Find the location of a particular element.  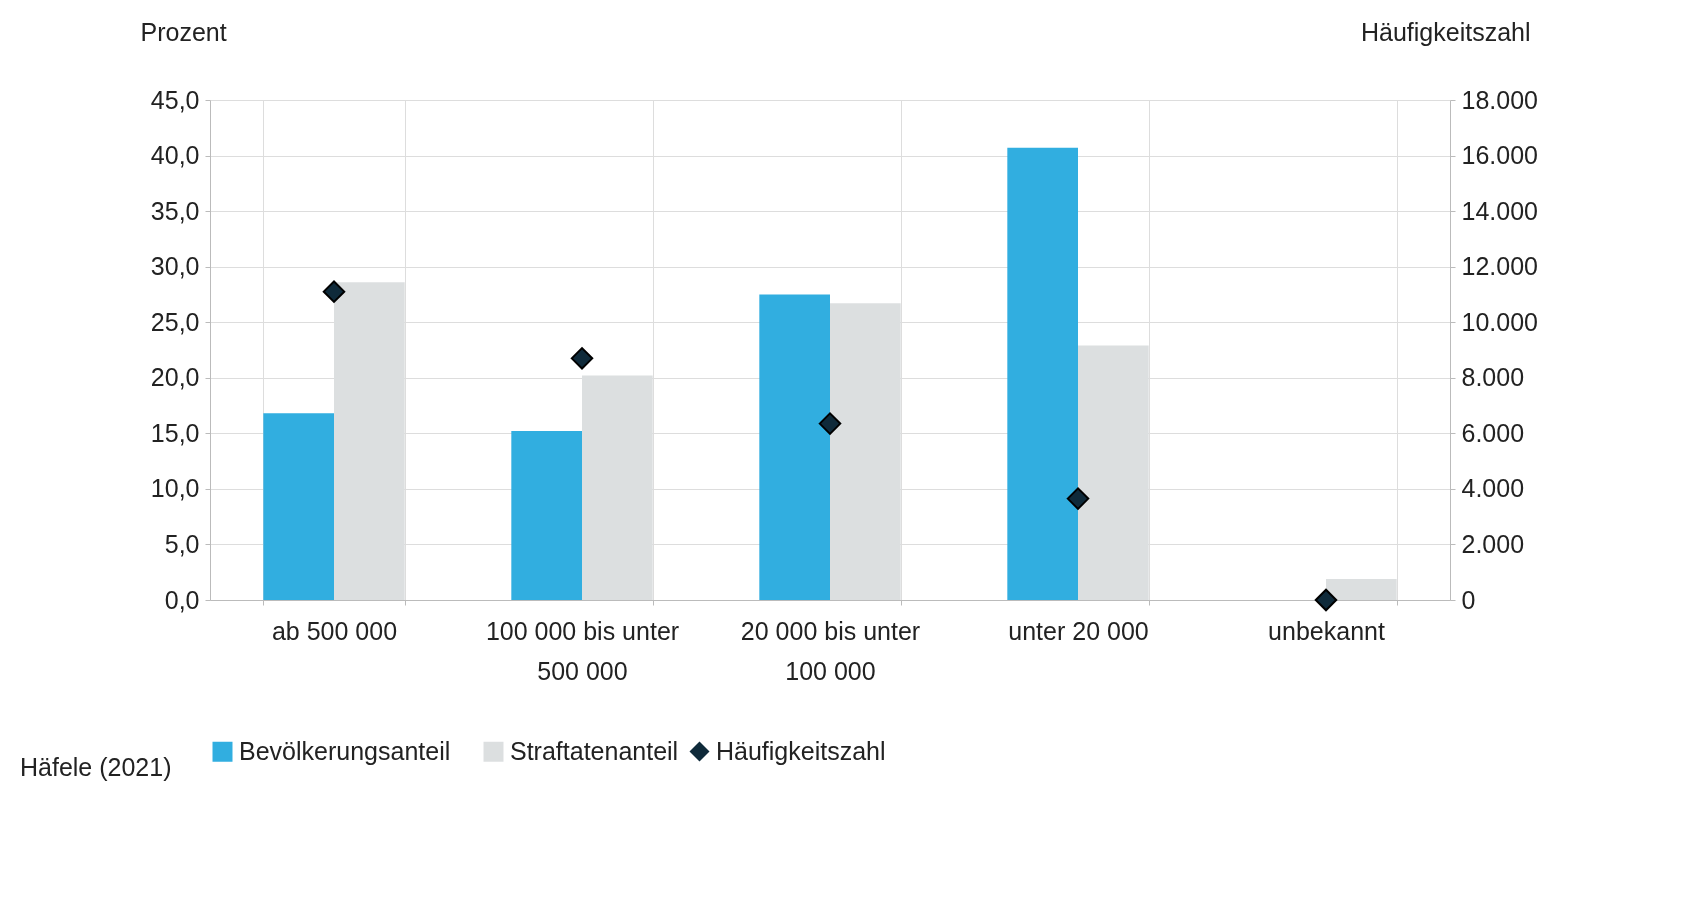

legend-label: Häufigkeitszahl is located at coordinates (801, 750).